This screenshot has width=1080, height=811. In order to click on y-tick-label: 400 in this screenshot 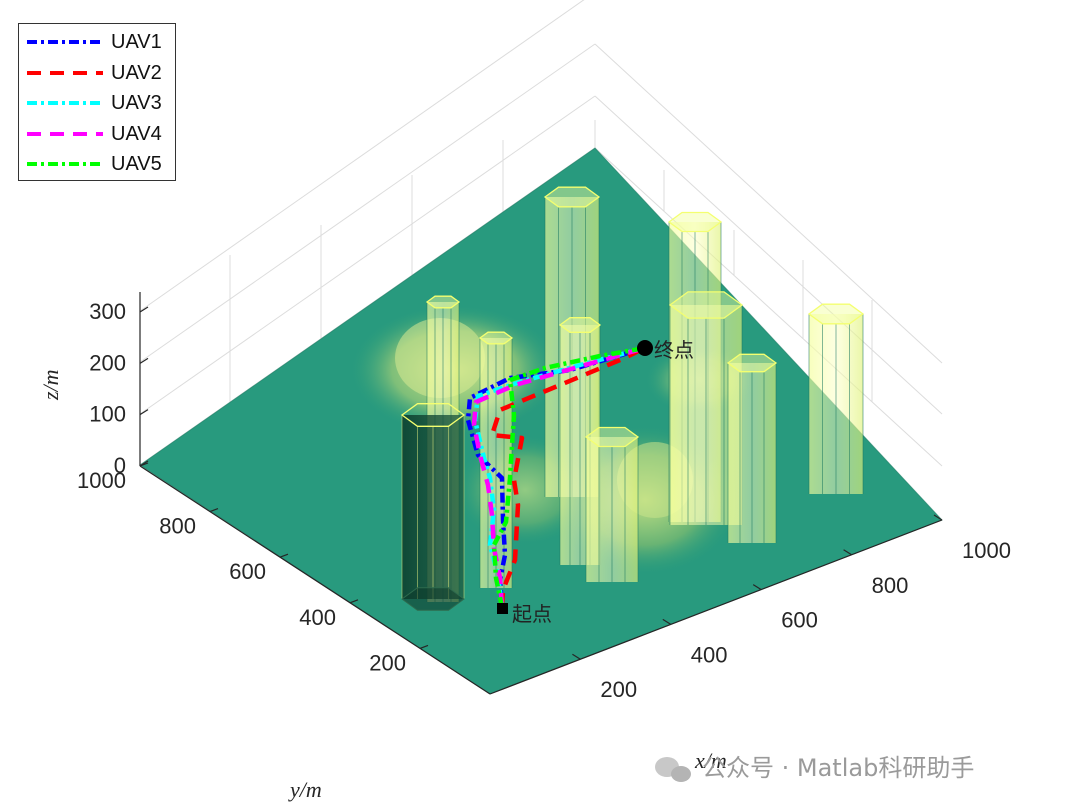, I will do `click(317, 617)`.